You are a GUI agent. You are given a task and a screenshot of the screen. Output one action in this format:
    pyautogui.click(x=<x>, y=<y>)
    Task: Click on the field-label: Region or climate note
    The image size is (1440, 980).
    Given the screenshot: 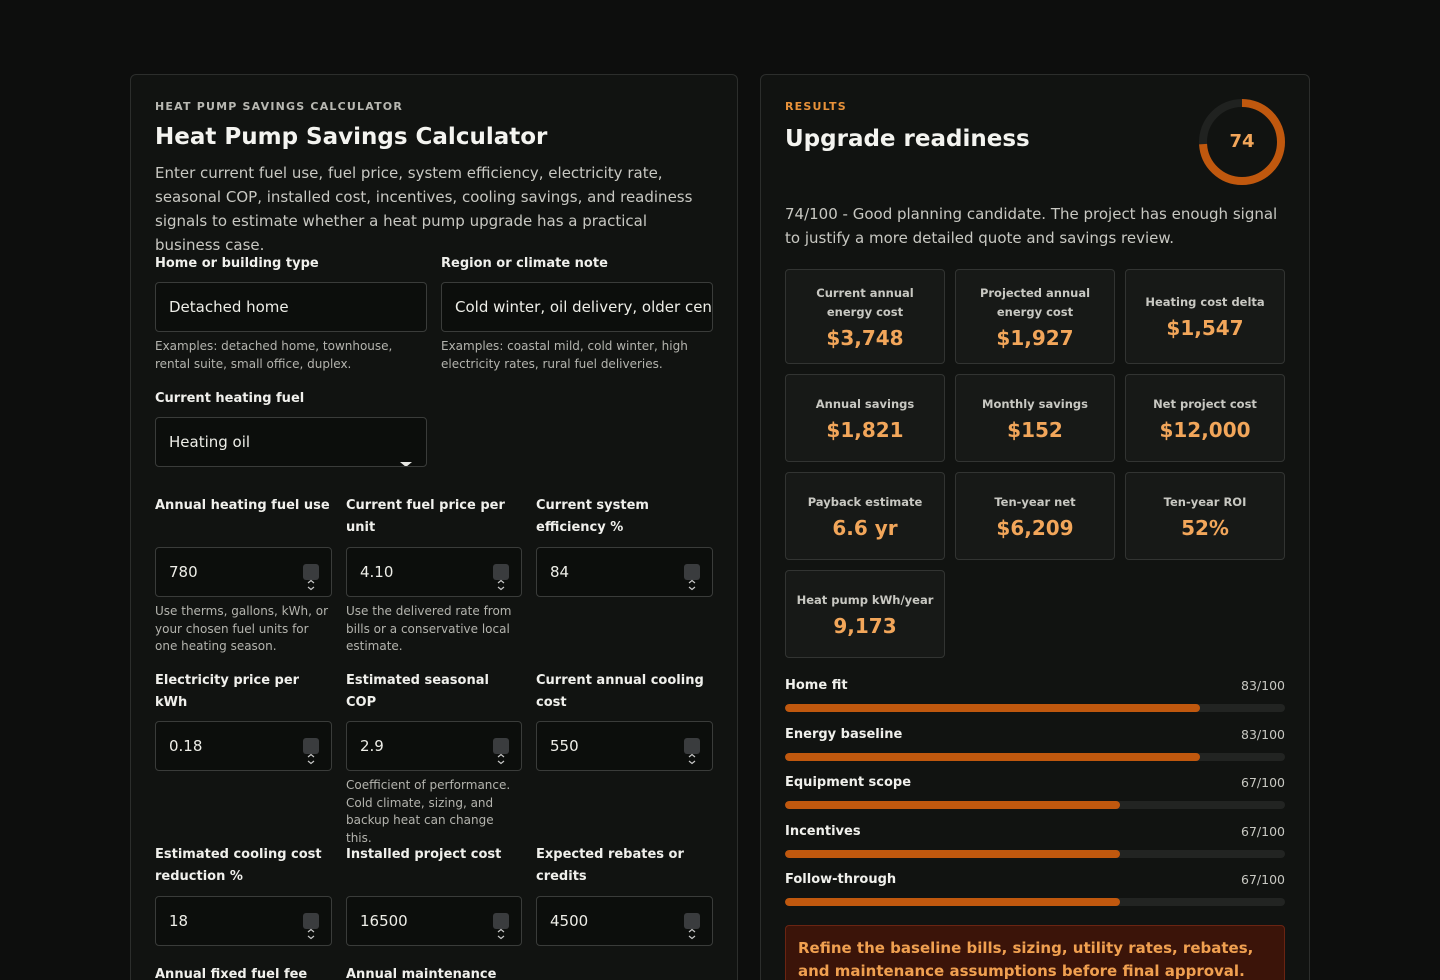 What is the action you would take?
    pyautogui.click(x=524, y=263)
    